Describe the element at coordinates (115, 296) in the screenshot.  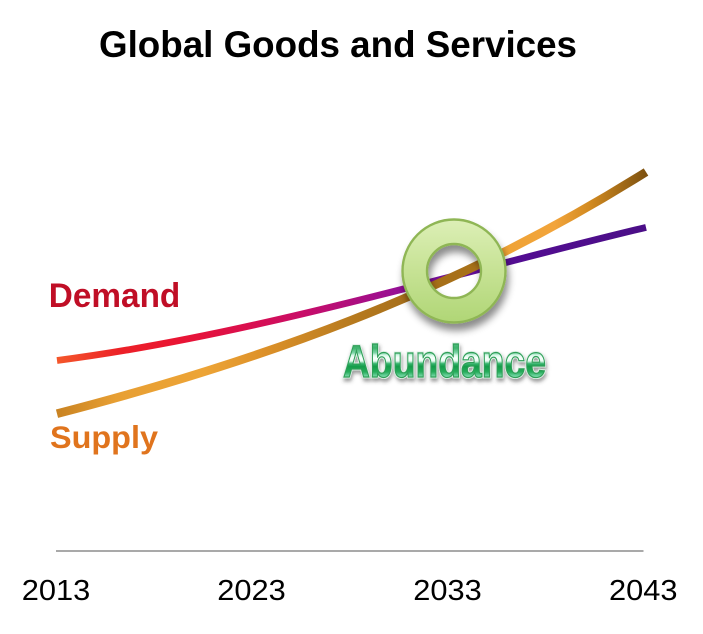
I see `svg-text: Demand` at that location.